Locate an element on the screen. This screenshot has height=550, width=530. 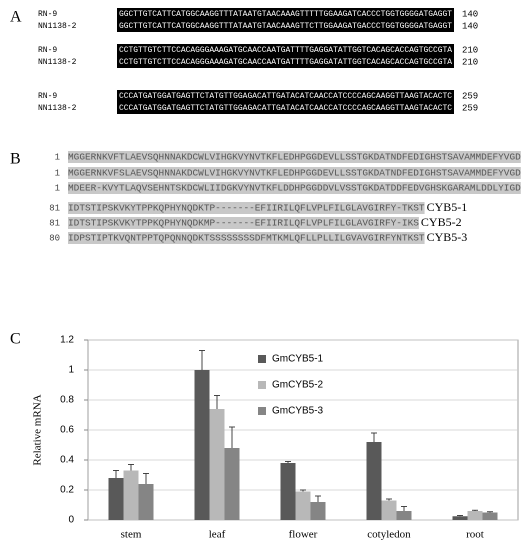
legend-label: GmCYB5-2 is located at coordinates (298, 385).